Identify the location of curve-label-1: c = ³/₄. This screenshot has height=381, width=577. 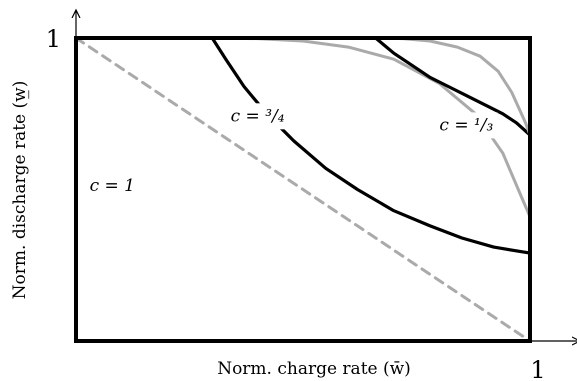
(258, 116).